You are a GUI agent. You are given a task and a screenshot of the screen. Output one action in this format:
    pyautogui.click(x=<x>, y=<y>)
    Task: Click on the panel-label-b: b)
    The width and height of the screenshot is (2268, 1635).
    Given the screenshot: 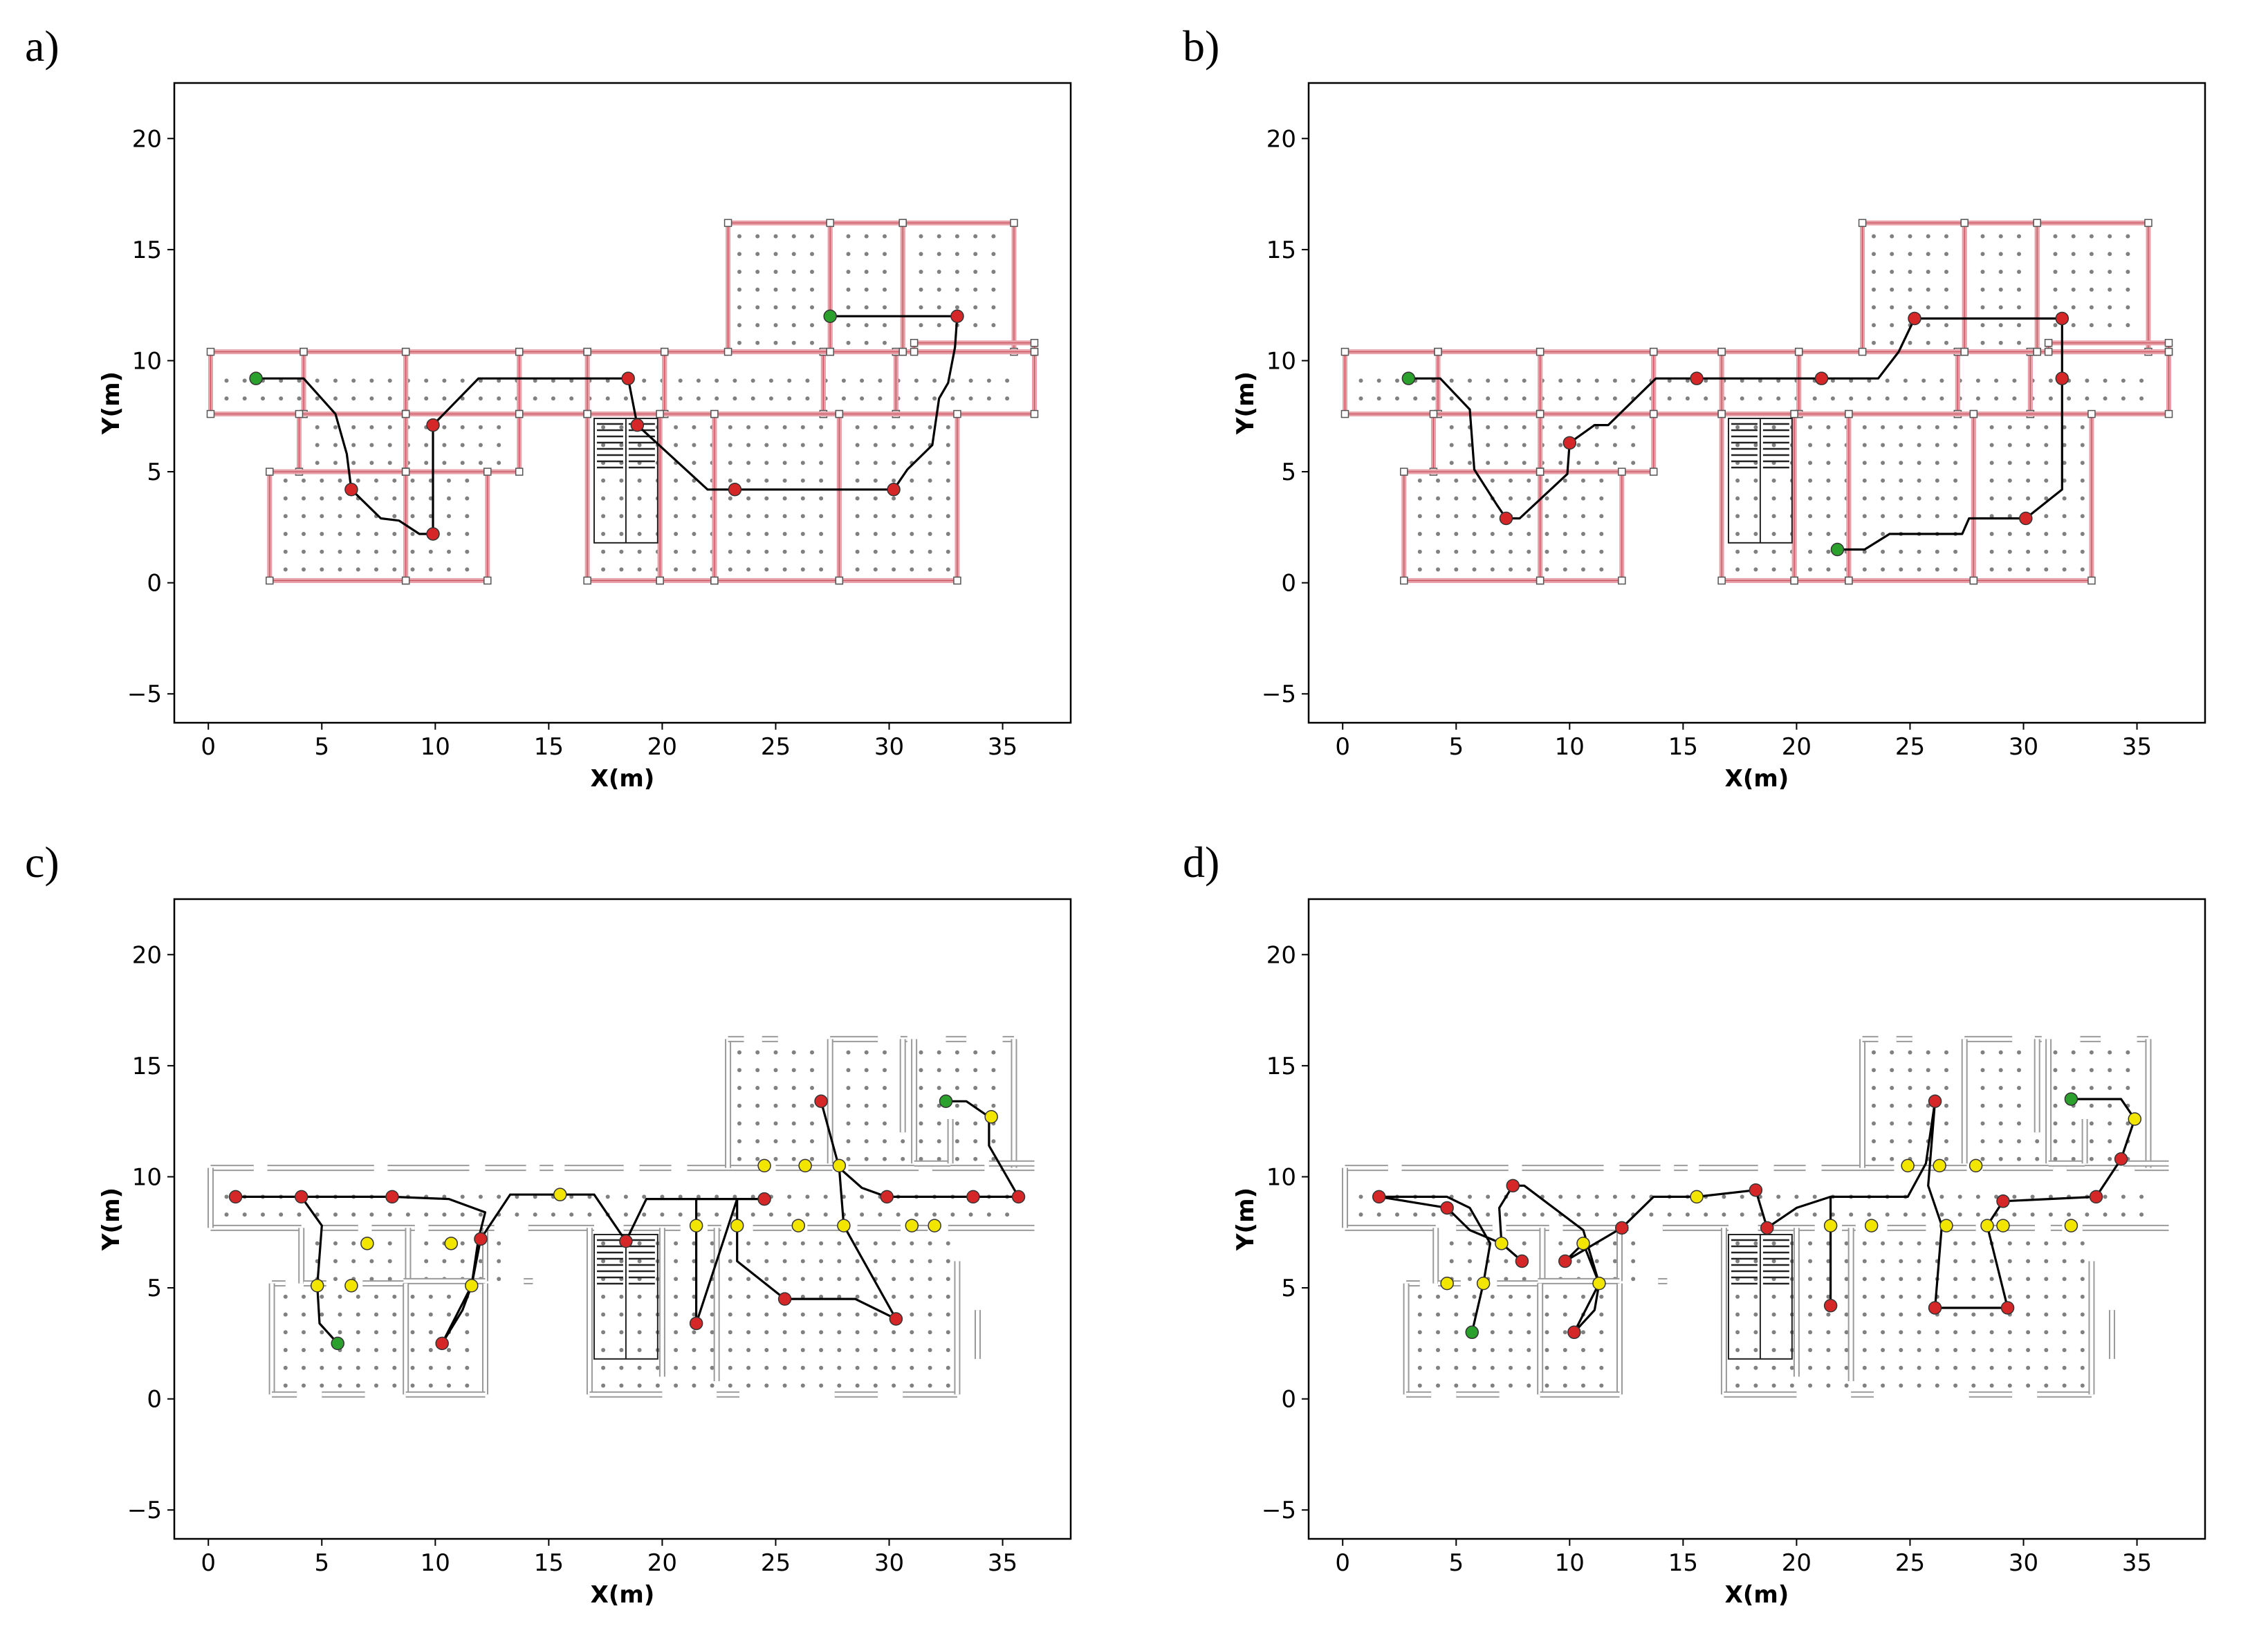 What is the action you would take?
    pyautogui.click(x=1201, y=46)
    